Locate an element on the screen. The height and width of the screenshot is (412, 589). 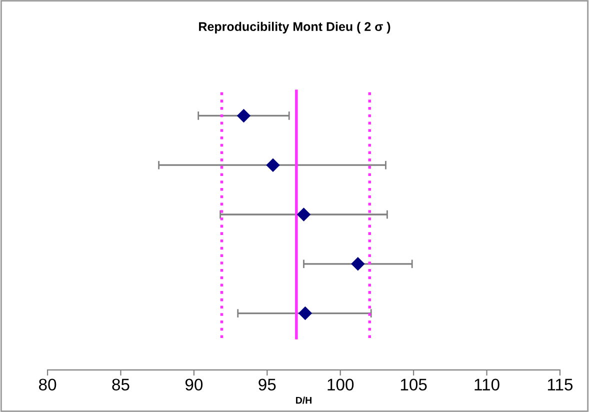
x-axis-title: D/H is located at coordinates (304, 400).